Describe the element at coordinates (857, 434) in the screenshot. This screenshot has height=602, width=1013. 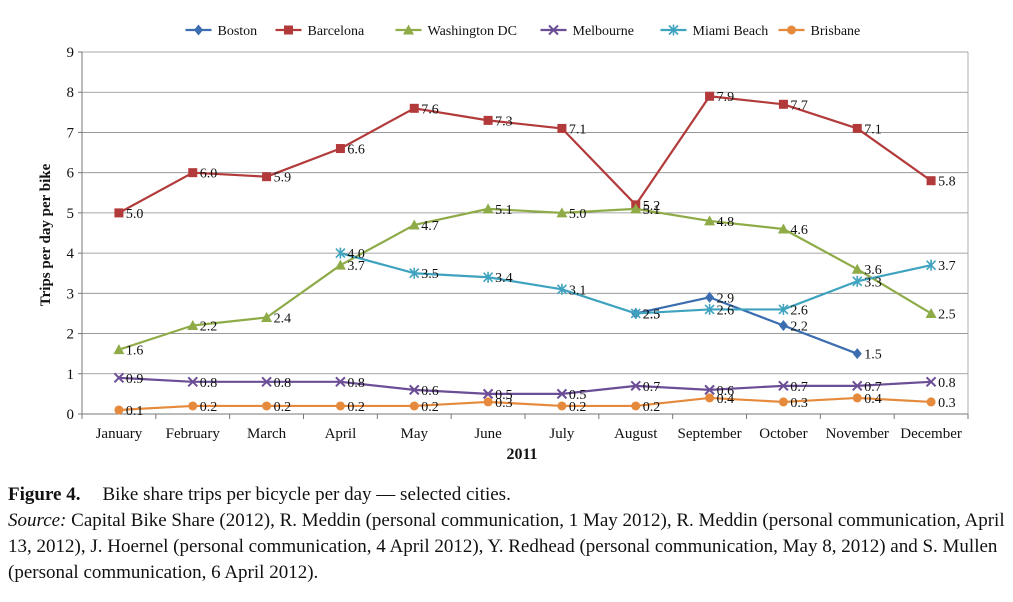
I see `x-tick-label: November` at that location.